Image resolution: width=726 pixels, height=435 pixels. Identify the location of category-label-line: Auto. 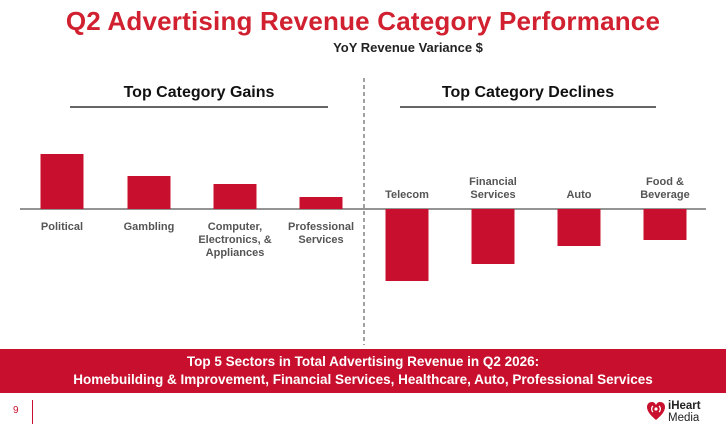
(578, 195).